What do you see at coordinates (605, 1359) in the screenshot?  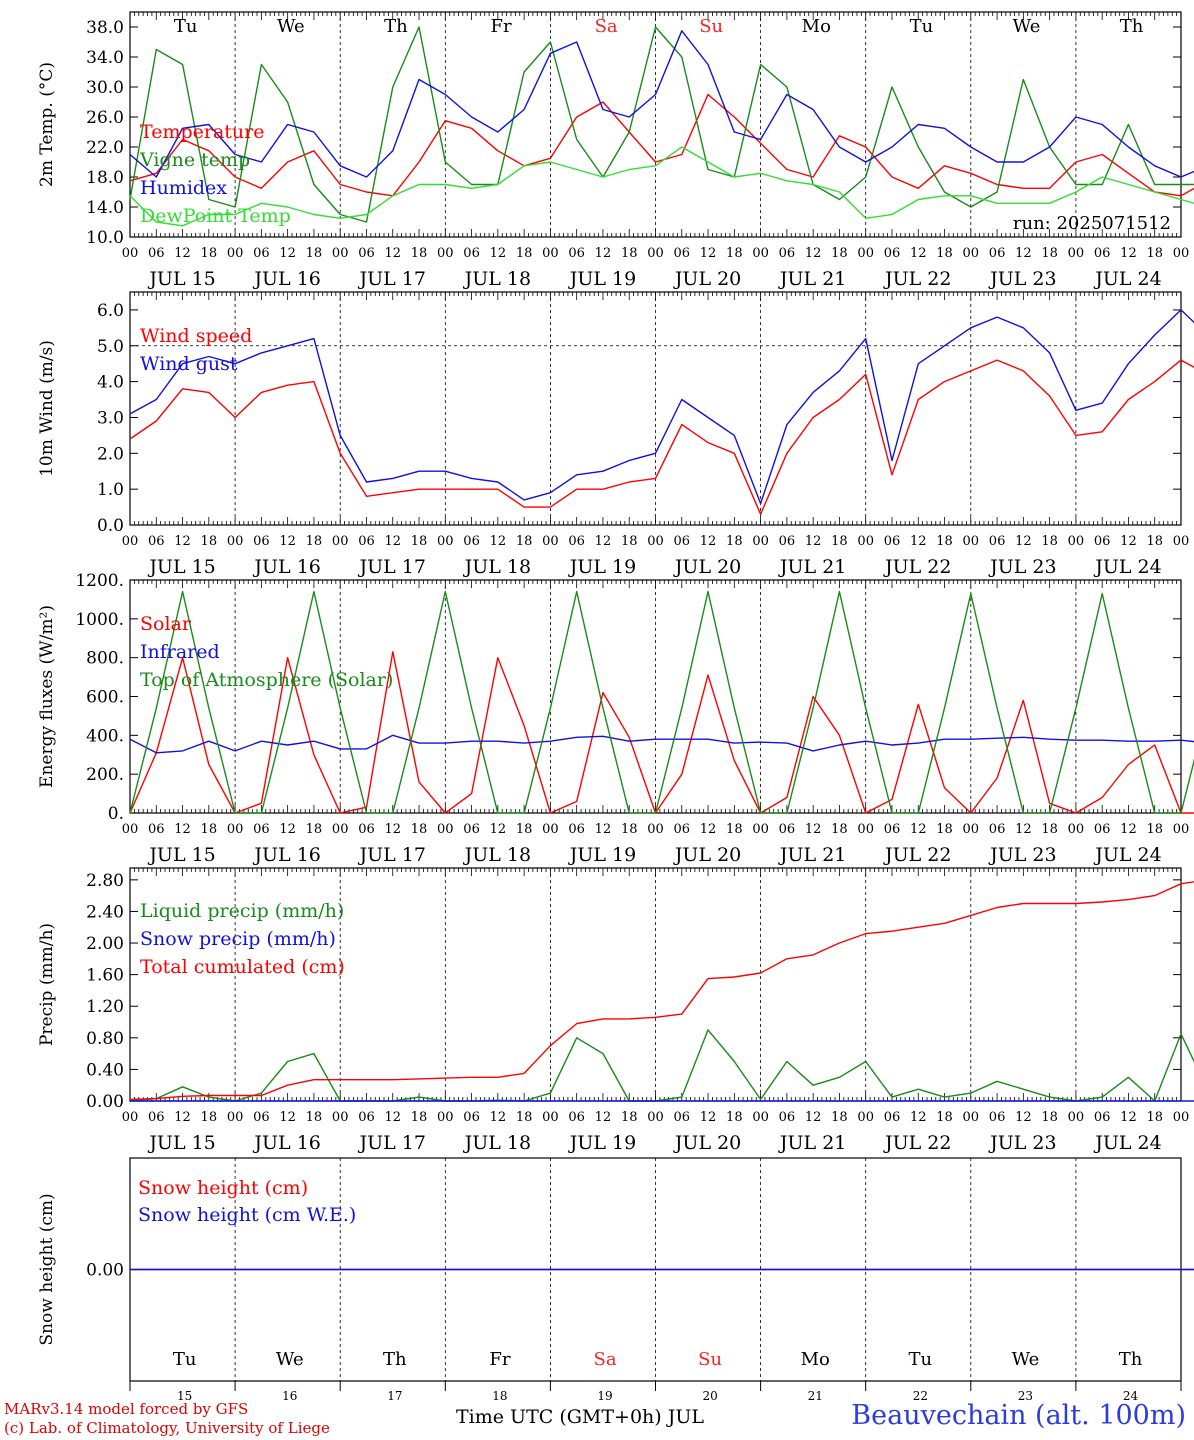 I see `day-name-bottom: Sa` at bounding box center [605, 1359].